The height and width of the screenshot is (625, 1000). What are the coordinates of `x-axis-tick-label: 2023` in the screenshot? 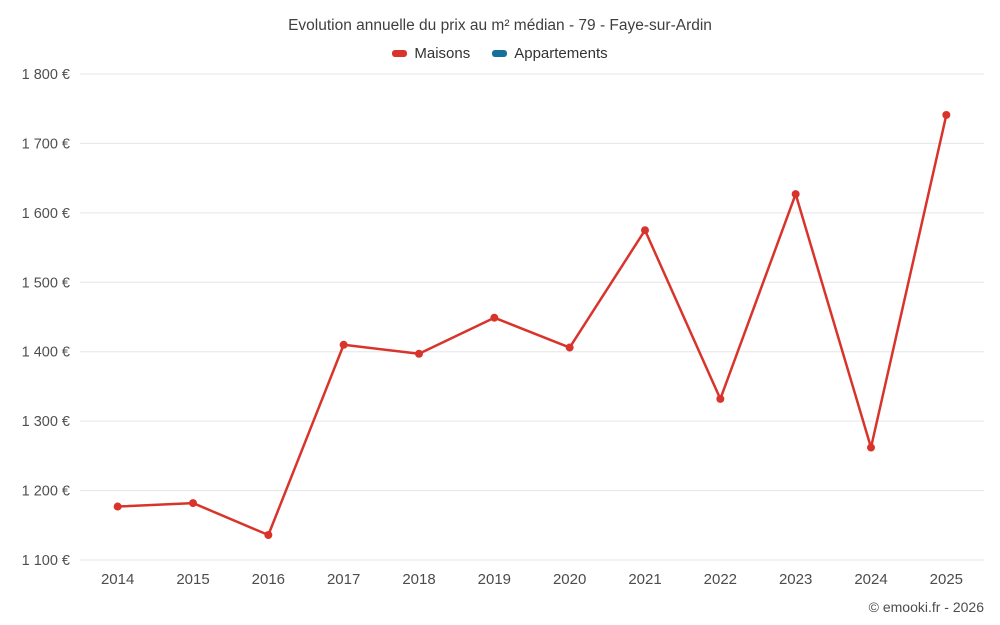 It's located at (795, 579).